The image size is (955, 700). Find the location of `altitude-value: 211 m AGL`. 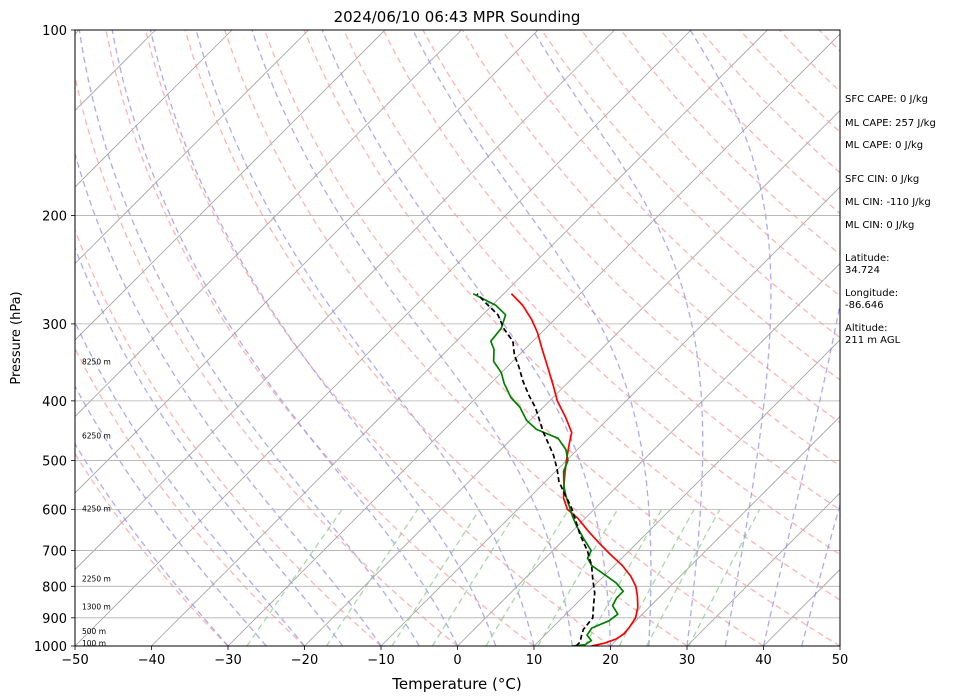

altitude-value: 211 m AGL is located at coordinates (873, 340).